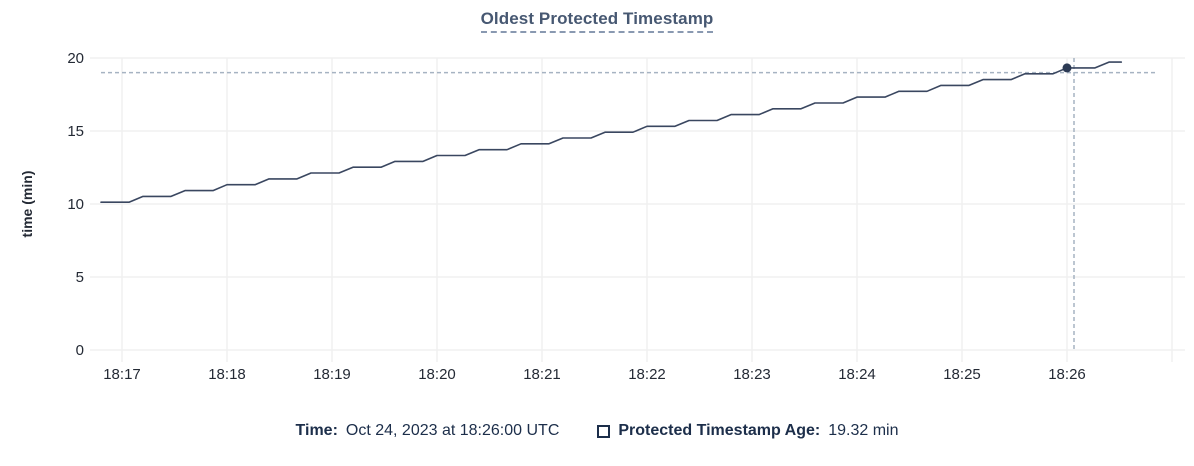 The height and width of the screenshot is (466, 1194). Describe the element at coordinates (962, 374) in the screenshot. I see `svg-text: 18:25` at that location.